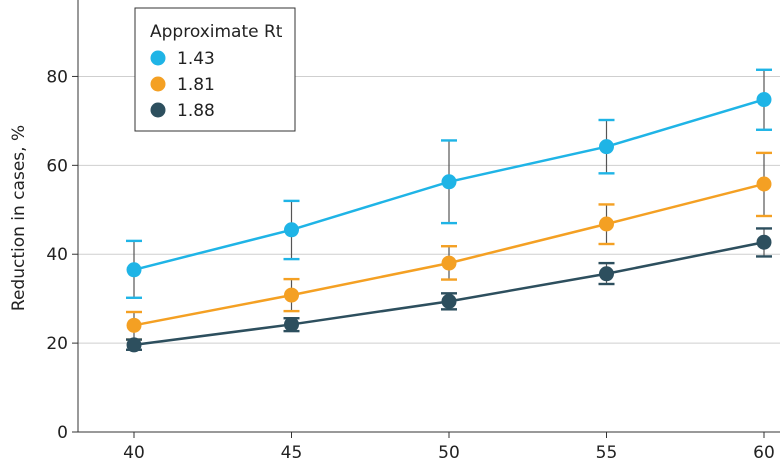 This screenshot has width=780, height=470. What do you see at coordinates (57, 77) in the screenshot?
I see `y-tick-label: 80` at bounding box center [57, 77].